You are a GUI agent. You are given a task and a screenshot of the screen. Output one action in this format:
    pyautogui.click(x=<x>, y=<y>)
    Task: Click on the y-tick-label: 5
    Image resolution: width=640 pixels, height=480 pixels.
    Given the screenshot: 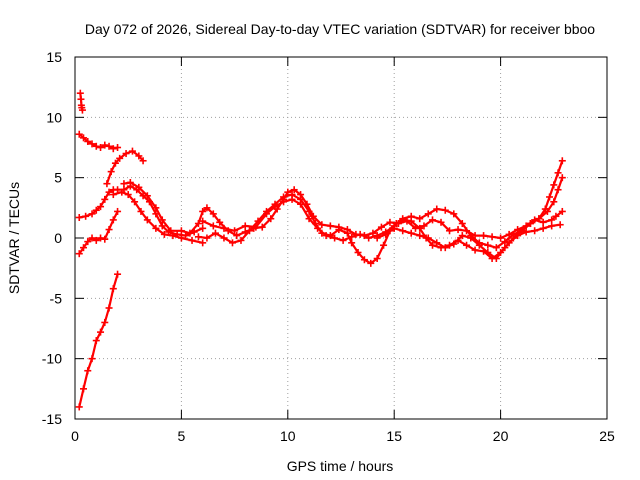 What is the action you would take?
    pyautogui.click(x=58, y=178)
    